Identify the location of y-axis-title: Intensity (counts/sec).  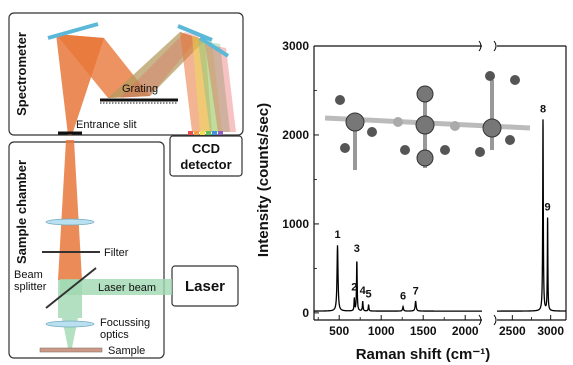
(263, 180).